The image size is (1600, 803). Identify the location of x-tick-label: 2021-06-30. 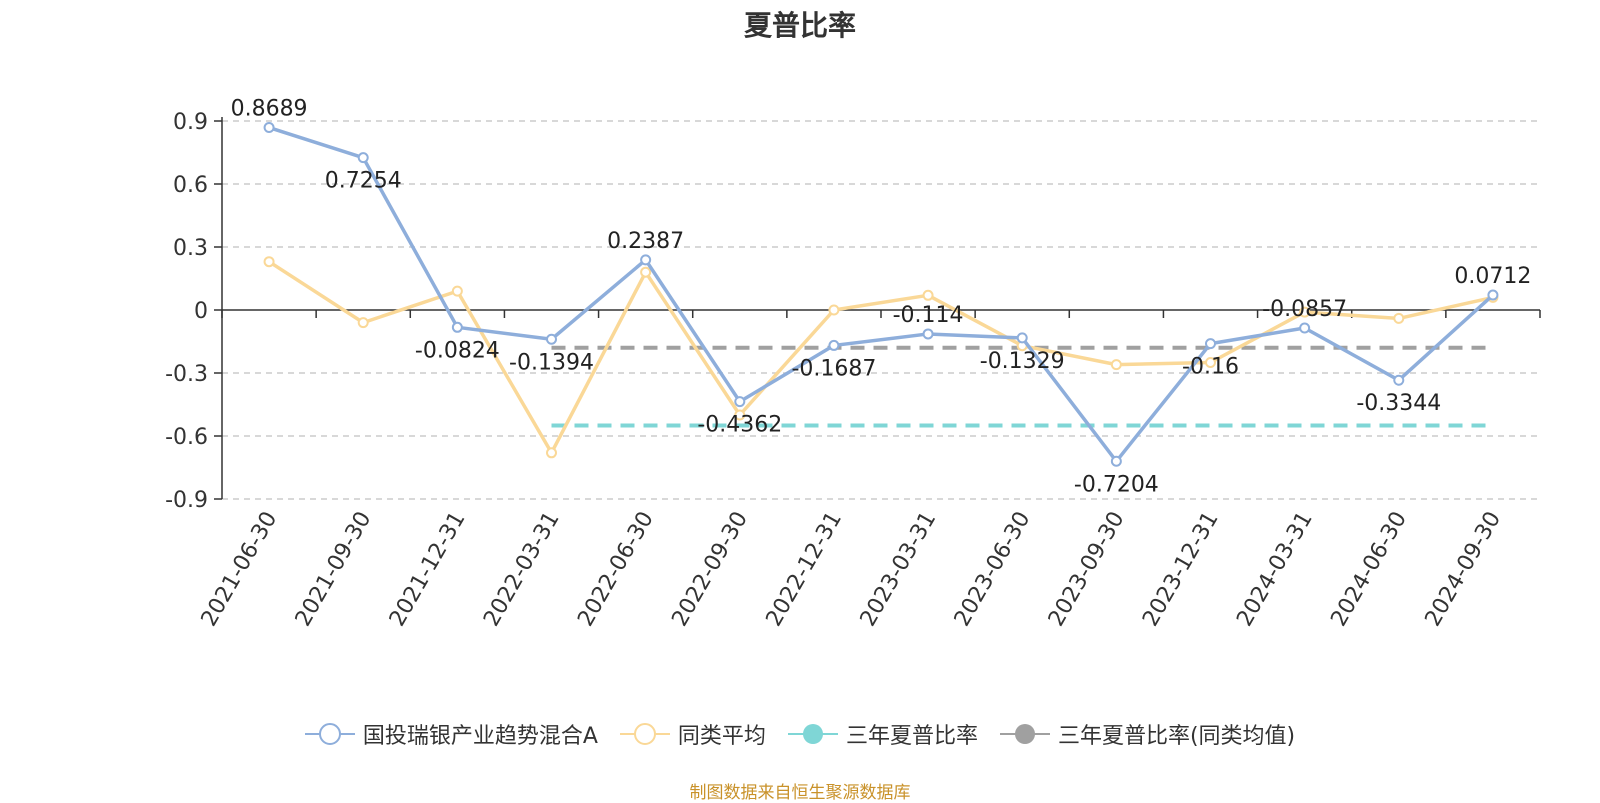
(240, 569).